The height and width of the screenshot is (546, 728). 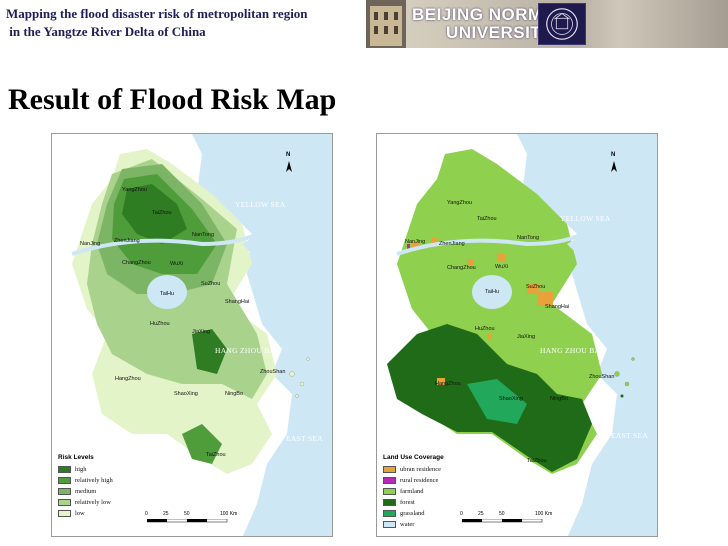 I want to click on legend-item: rural residence, so click(x=413, y=480).